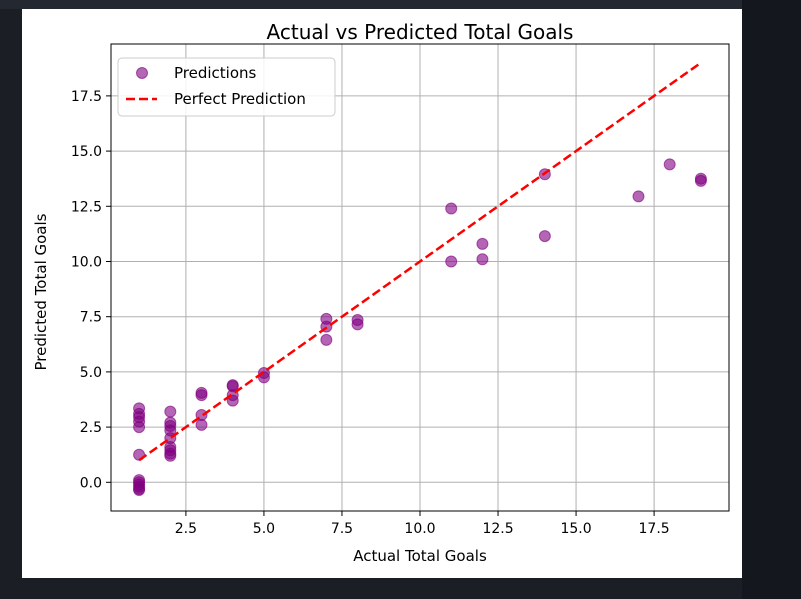 This screenshot has width=801, height=599. What do you see at coordinates (91, 290) in the screenshot?
I see `y-axis-ticks: 0.0 2.5 5.0 7.5 10.0 12.5 15.0 17.5` at bounding box center [91, 290].